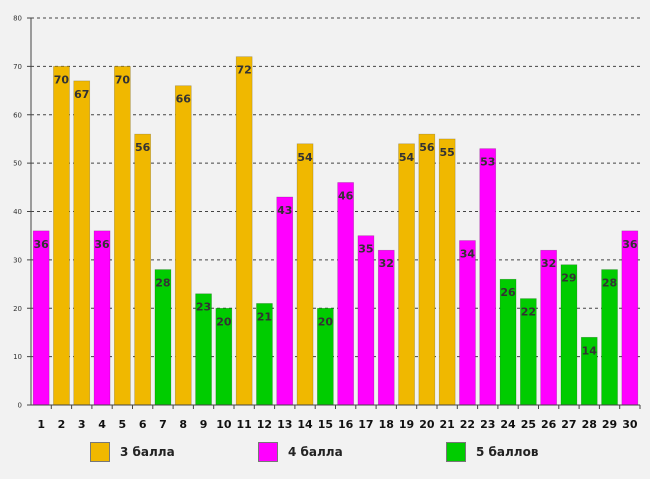  I want to click on data-label-25: 22, so click(528, 312).